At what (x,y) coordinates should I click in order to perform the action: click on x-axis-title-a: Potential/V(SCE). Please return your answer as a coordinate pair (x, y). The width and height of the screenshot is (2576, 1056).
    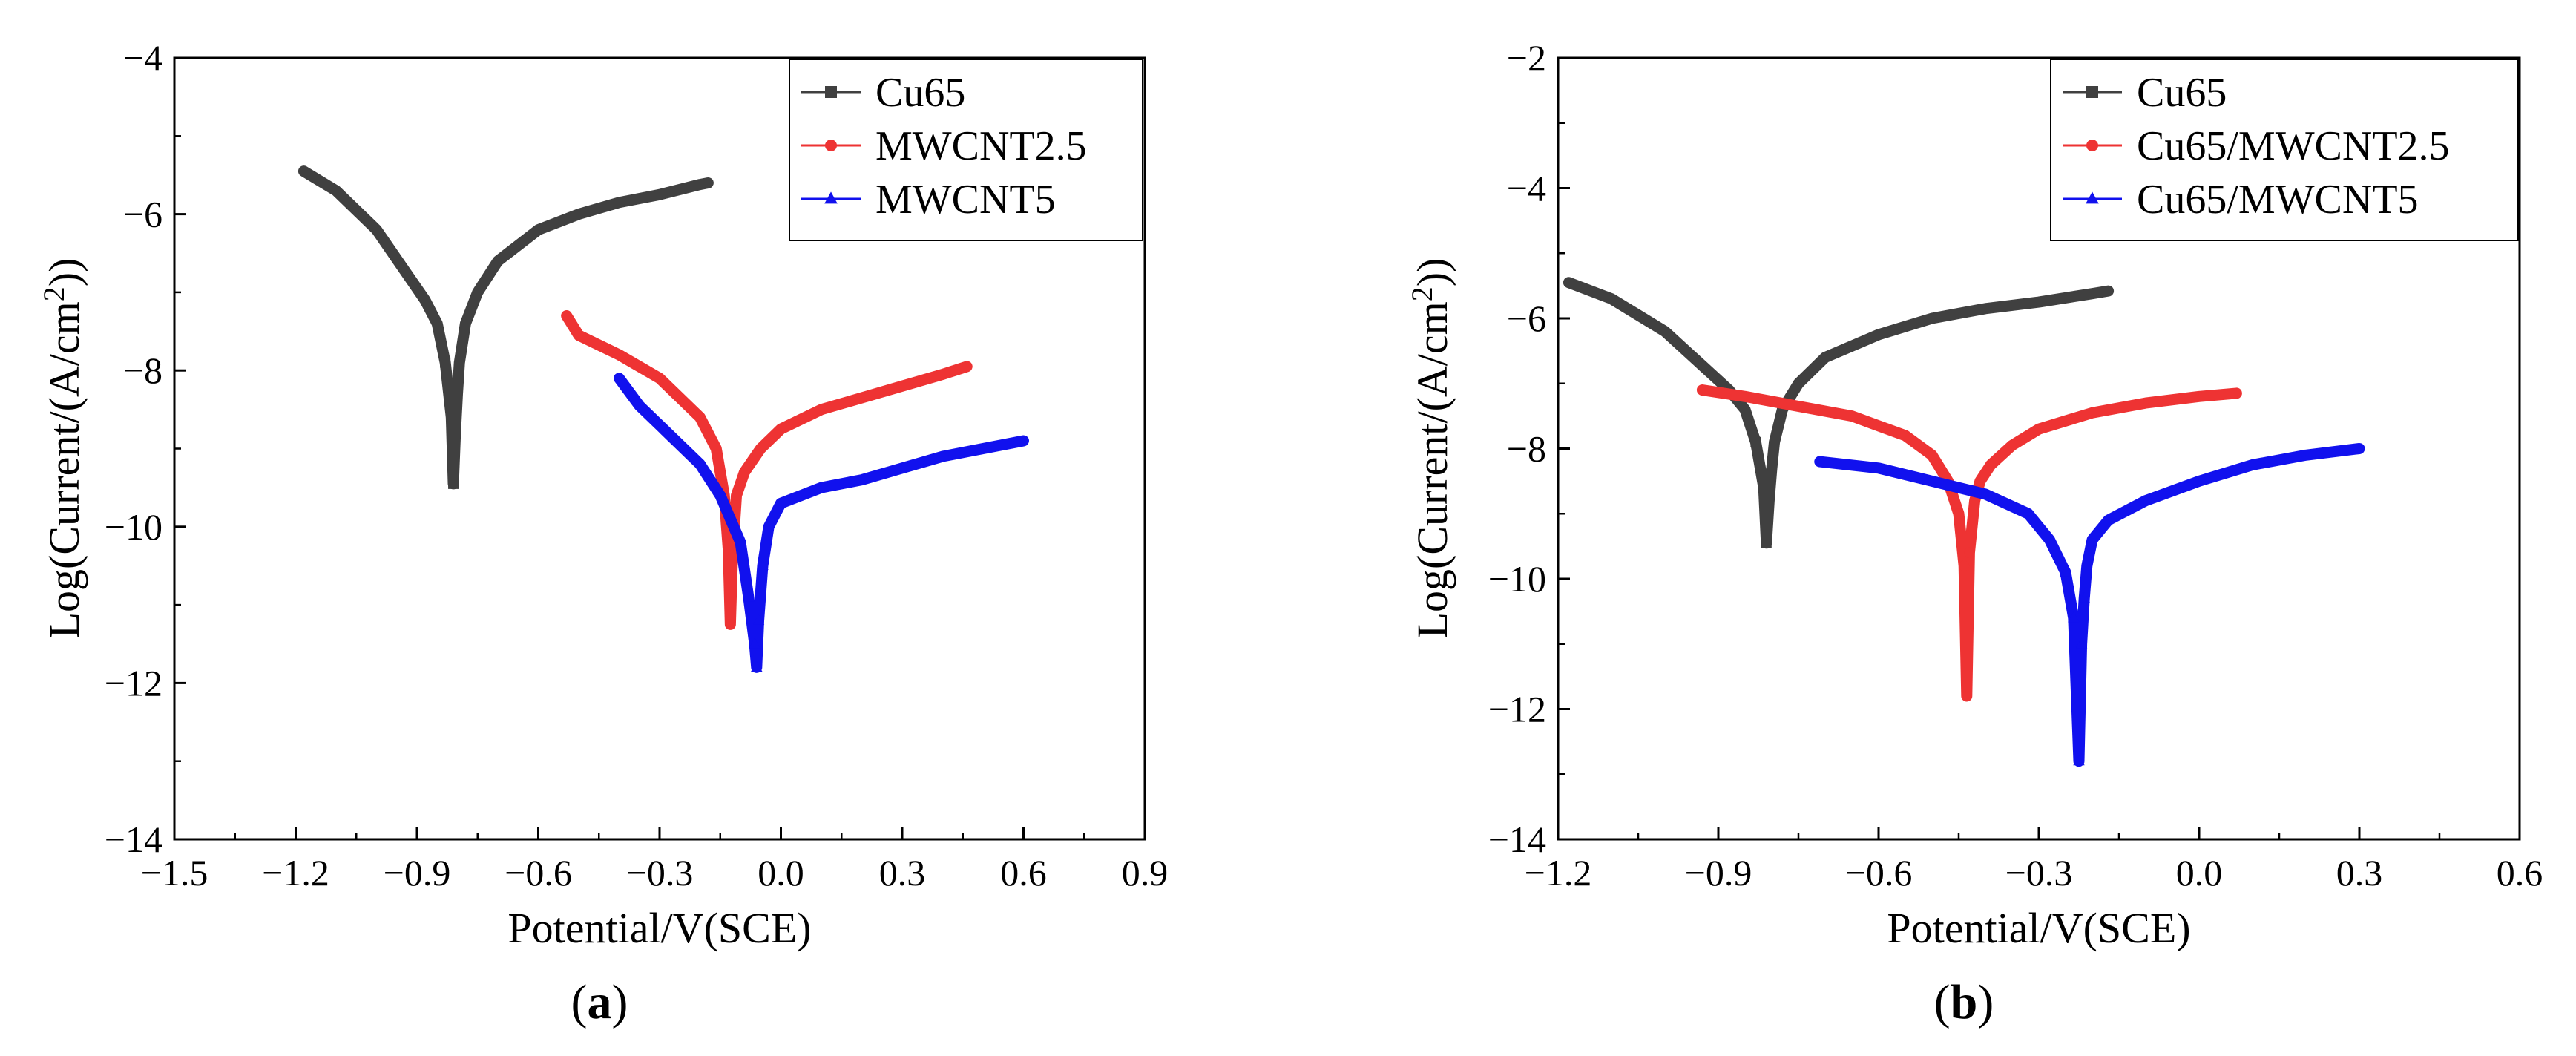
    Looking at the image, I should click on (659, 928).